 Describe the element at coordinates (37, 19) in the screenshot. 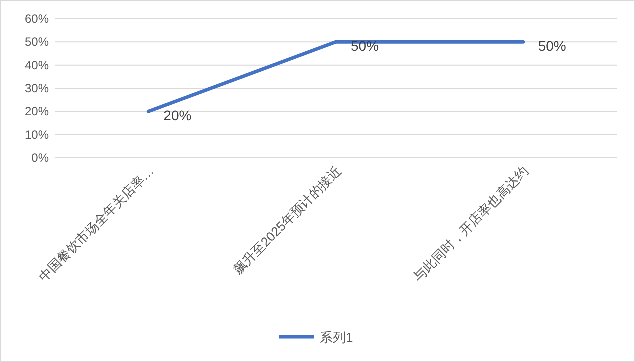

I see `y-tick-label: 60%` at that location.